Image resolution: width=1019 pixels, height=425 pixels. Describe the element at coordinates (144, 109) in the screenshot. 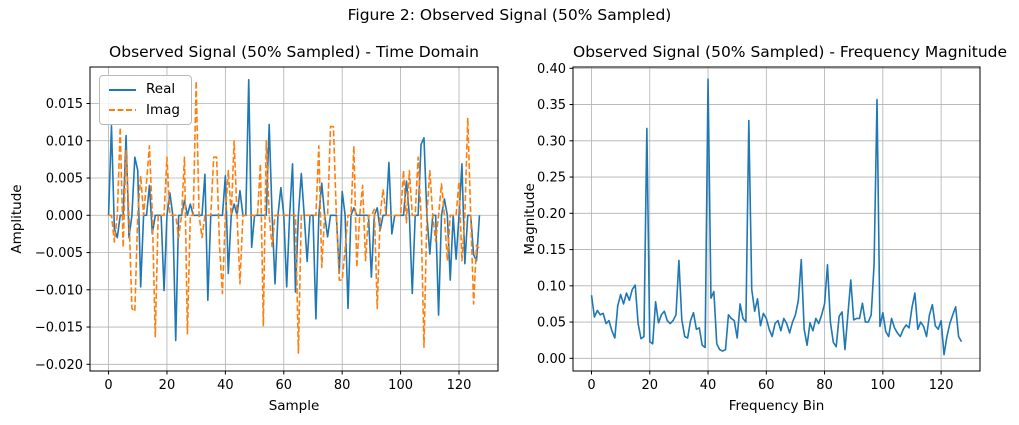

I see `legend-entry-imag: Imag` at that location.